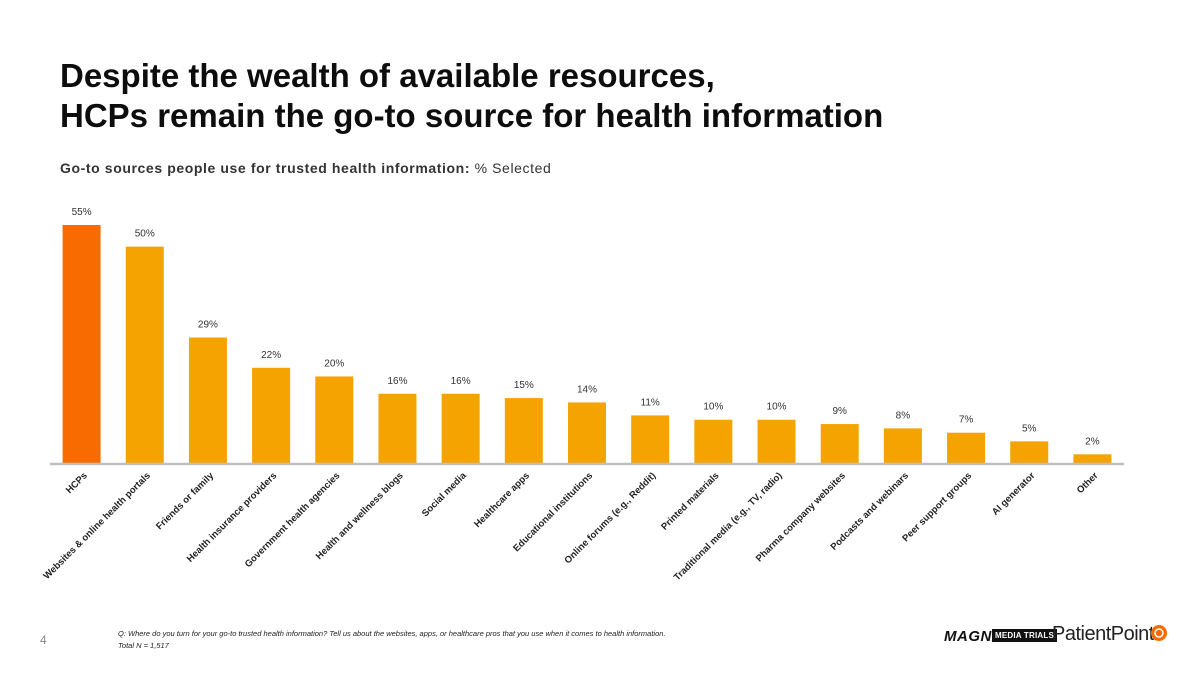 The image size is (1200, 675). What do you see at coordinates (1029, 428) in the screenshot?
I see `data-label-16: 5%` at bounding box center [1029, 428].